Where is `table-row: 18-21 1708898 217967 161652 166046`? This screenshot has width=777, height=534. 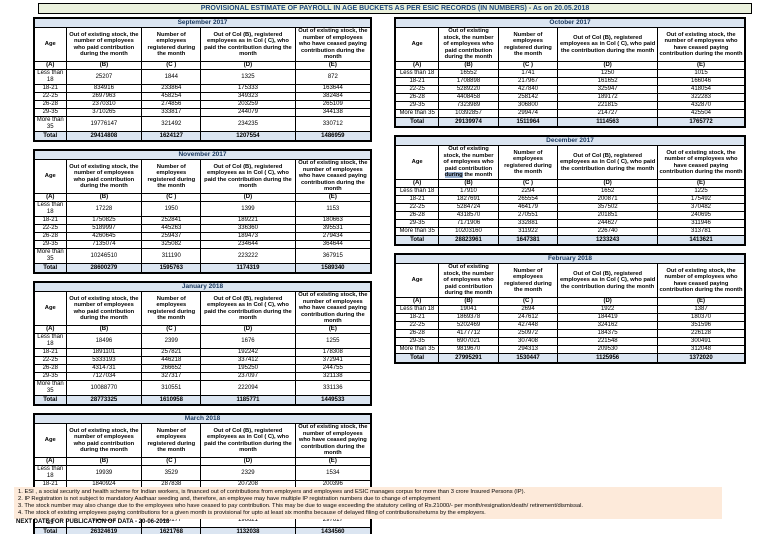 table-row: 18-21 1708898 217967 161652 166046 is located at coordinates (570, 81).